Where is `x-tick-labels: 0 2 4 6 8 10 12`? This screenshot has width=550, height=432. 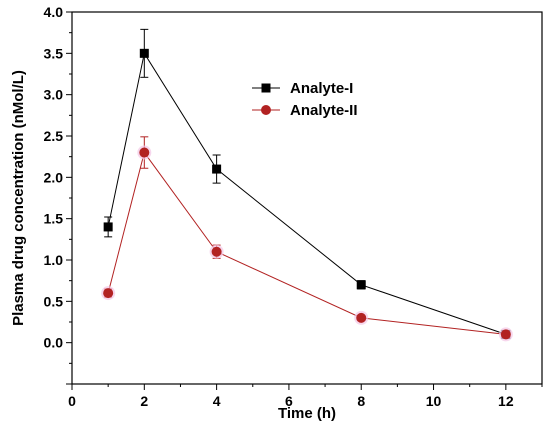 x-tick-labels: 0 2 4 6 8 10 12 is located at coordinates (291, 401).